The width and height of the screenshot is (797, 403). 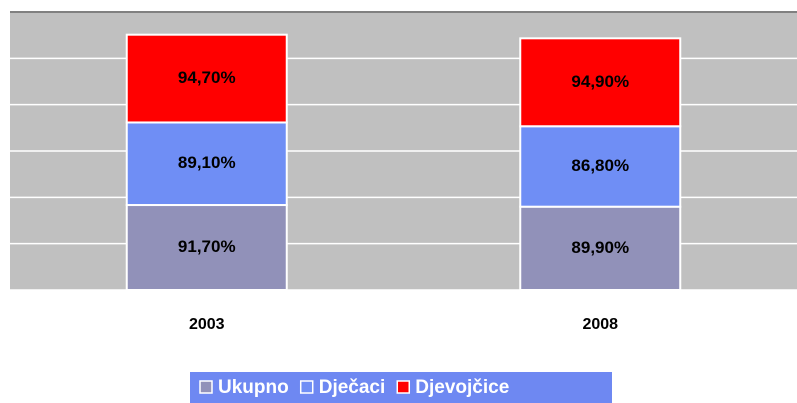 I want to click on data-label: 91,70%, so click(x=207, y=246).